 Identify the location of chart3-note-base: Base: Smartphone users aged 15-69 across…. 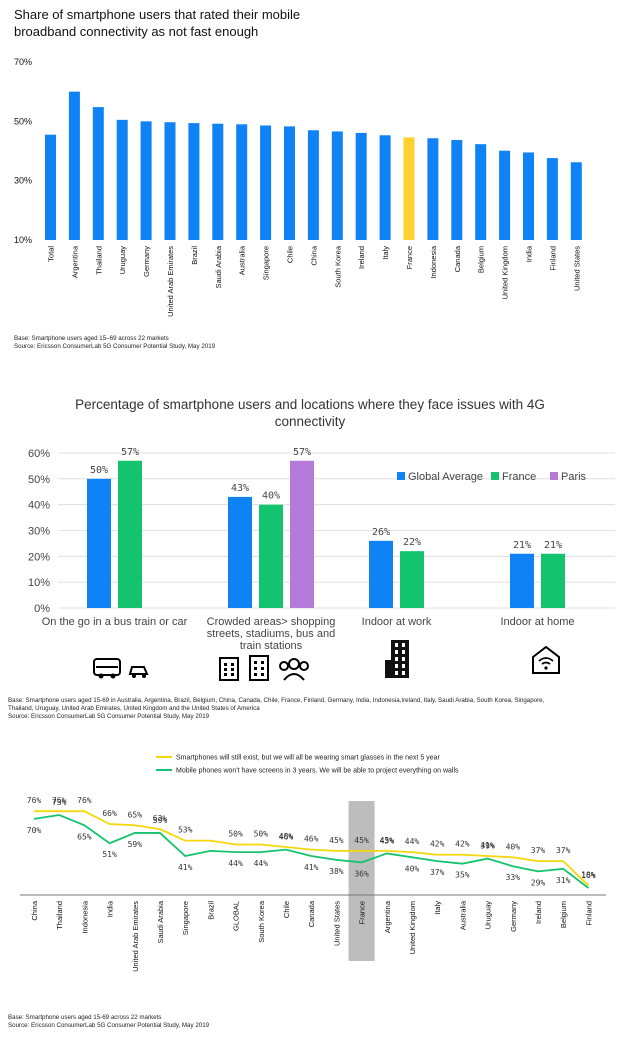
(85, 1017).